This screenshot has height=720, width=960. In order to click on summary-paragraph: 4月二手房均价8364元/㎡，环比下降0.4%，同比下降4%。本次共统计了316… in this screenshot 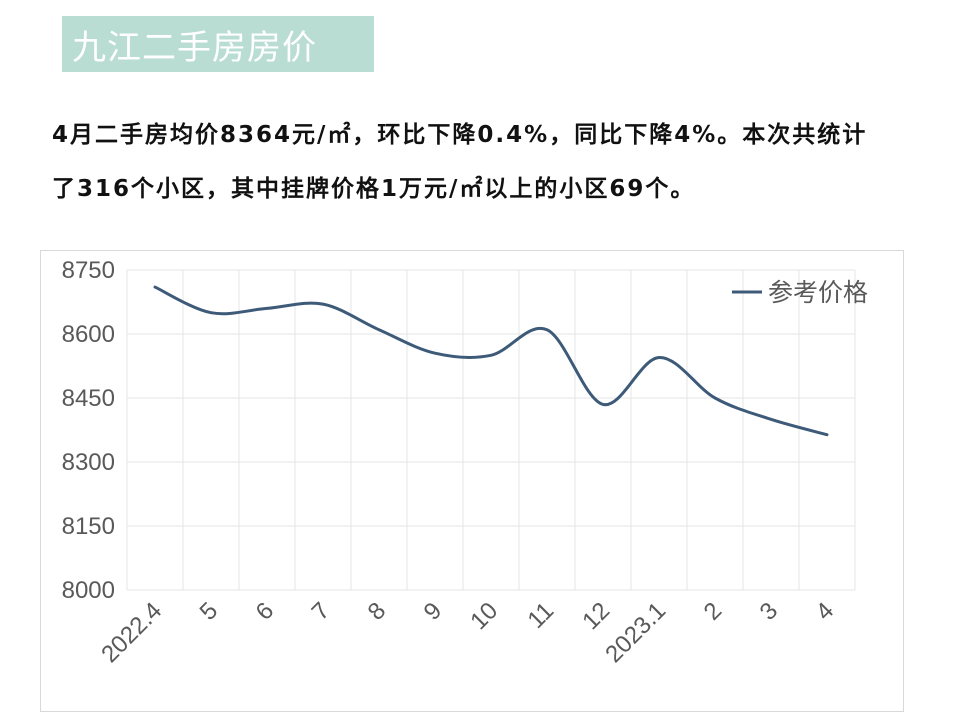, I will do `click(460, 162)`.